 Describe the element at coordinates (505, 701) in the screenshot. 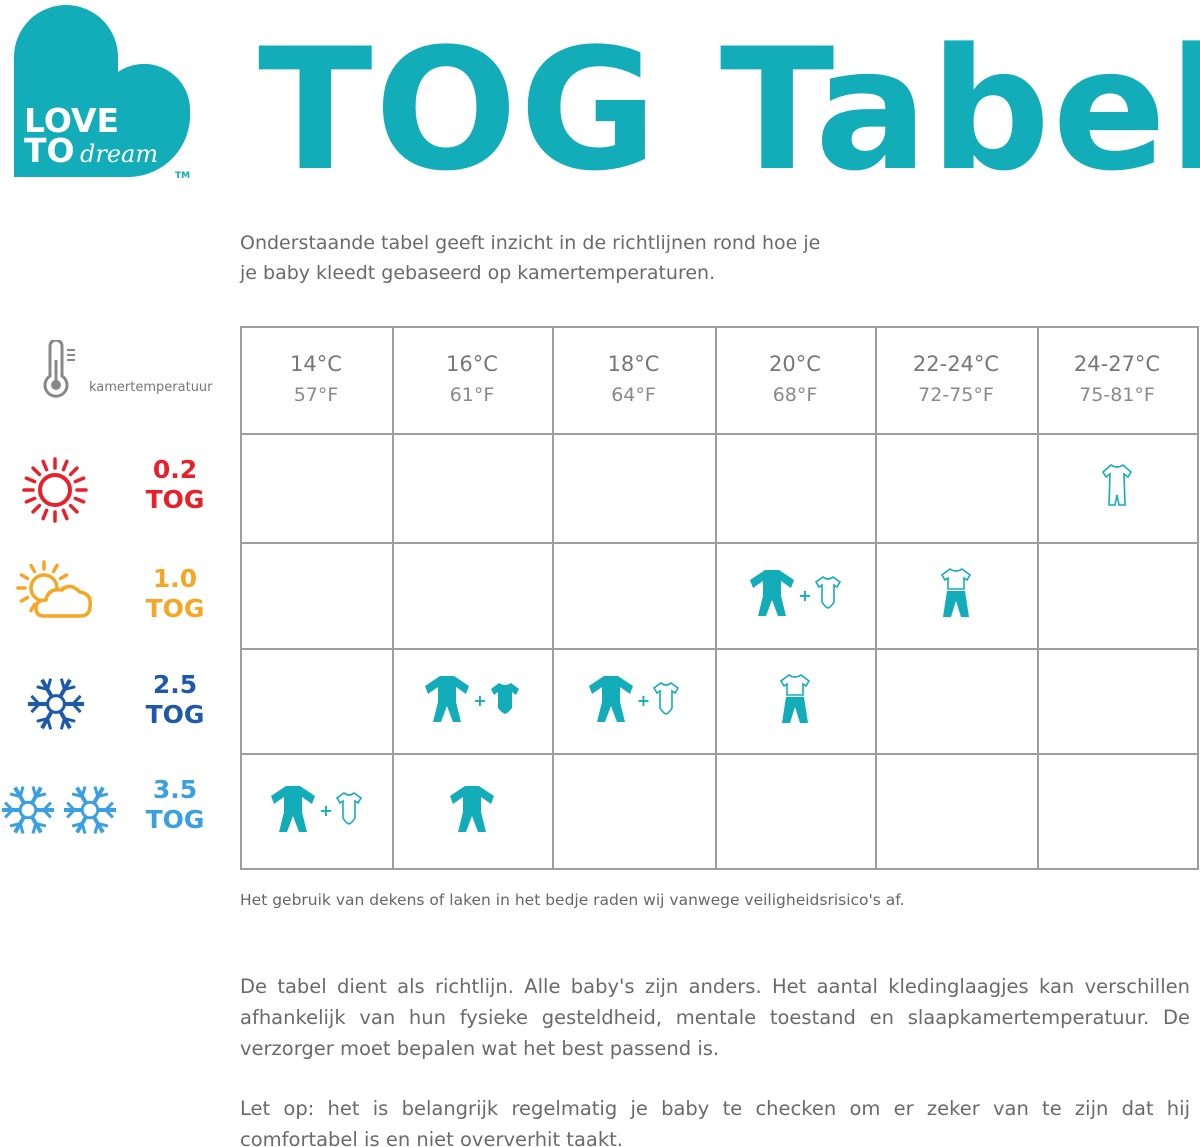

I see `bodysuit-filled-icon` at that location.